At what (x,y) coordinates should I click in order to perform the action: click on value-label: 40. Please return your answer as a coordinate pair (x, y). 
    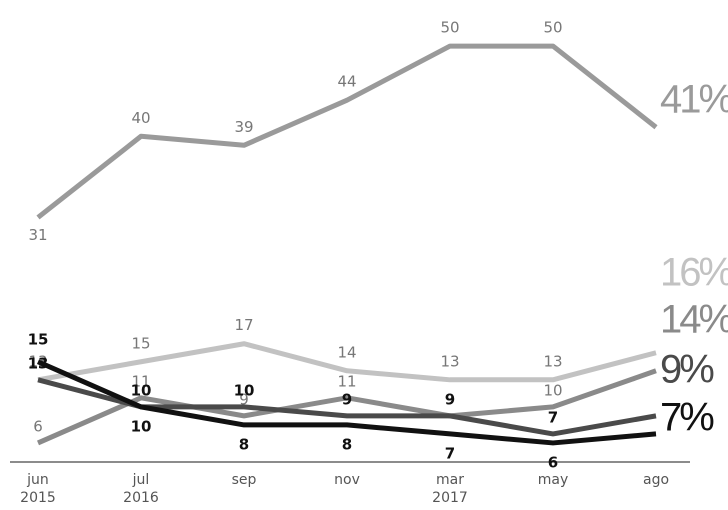
    Looking at the image, I should click on (140, 118).